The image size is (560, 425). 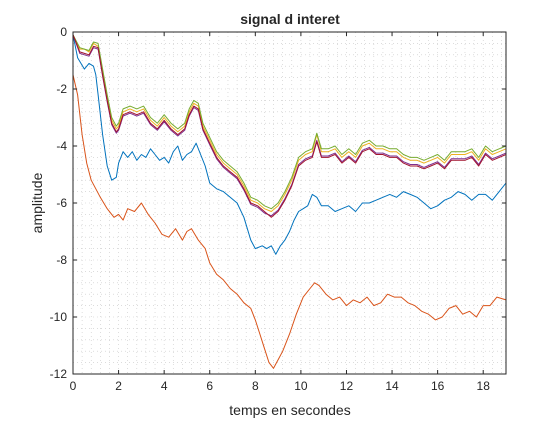 I want to click on x-tick-label: 6, so click(x=209, y=386).